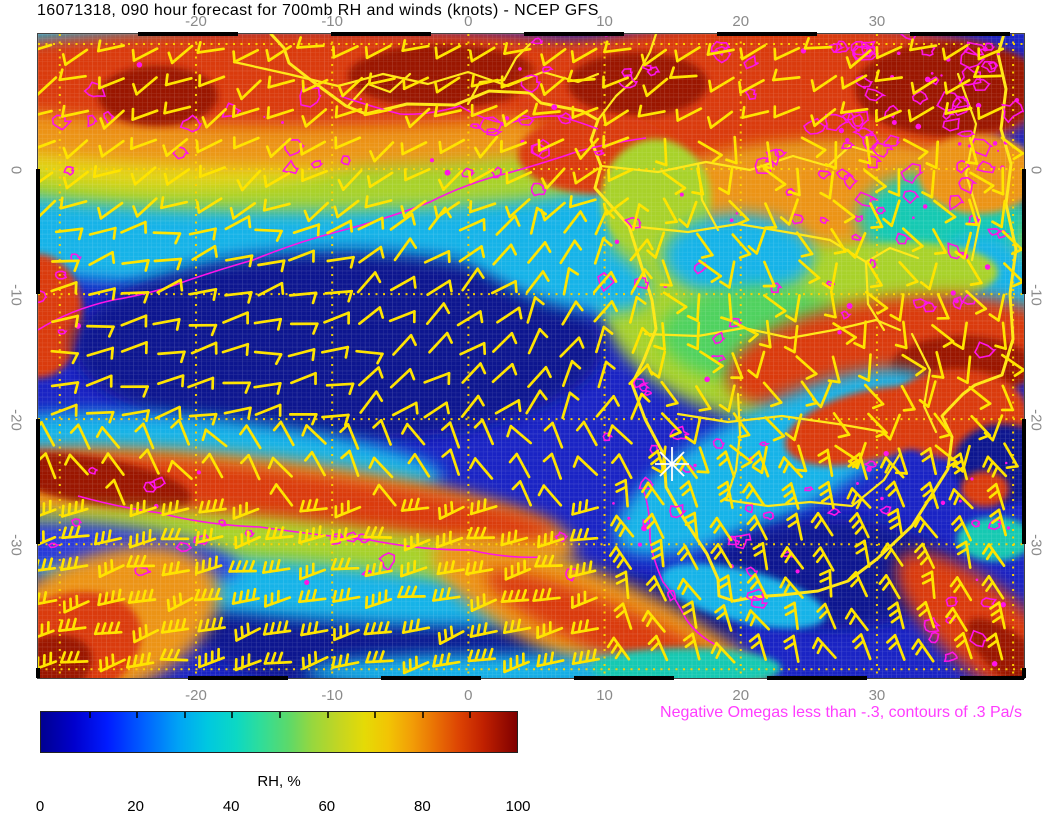  I want to click on colorbar-tick-label: 80, so click(422, 806).